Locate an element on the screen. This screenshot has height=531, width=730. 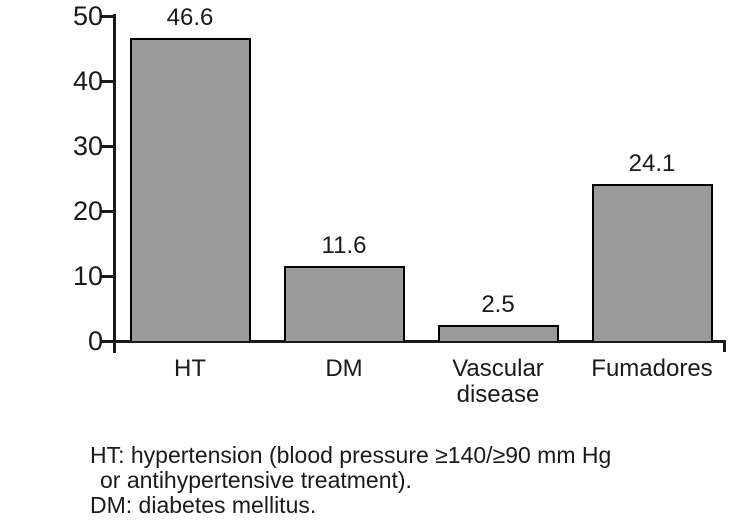
bar-value-label-vascular-disease: 2.5 is located at coordinates (498, 304).